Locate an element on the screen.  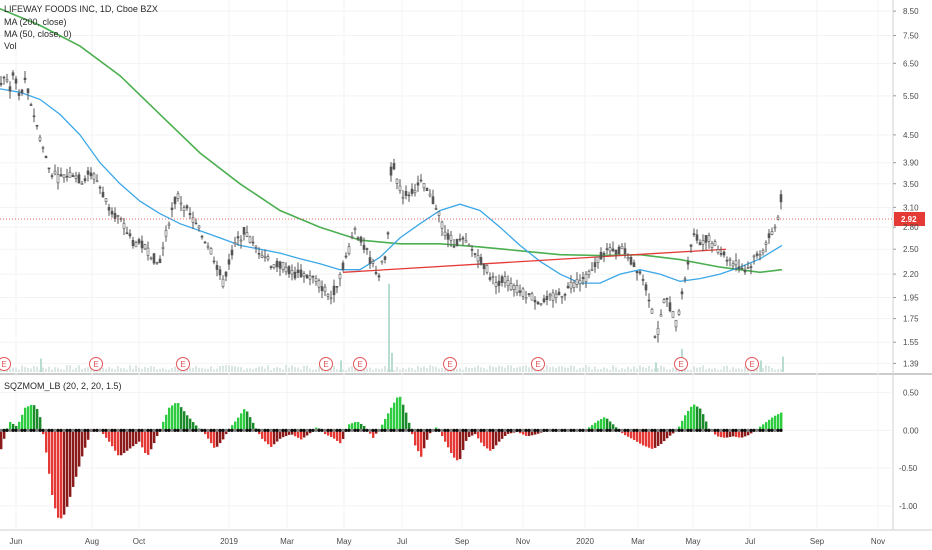
trendline-segment is located at coordinates (534, 260).